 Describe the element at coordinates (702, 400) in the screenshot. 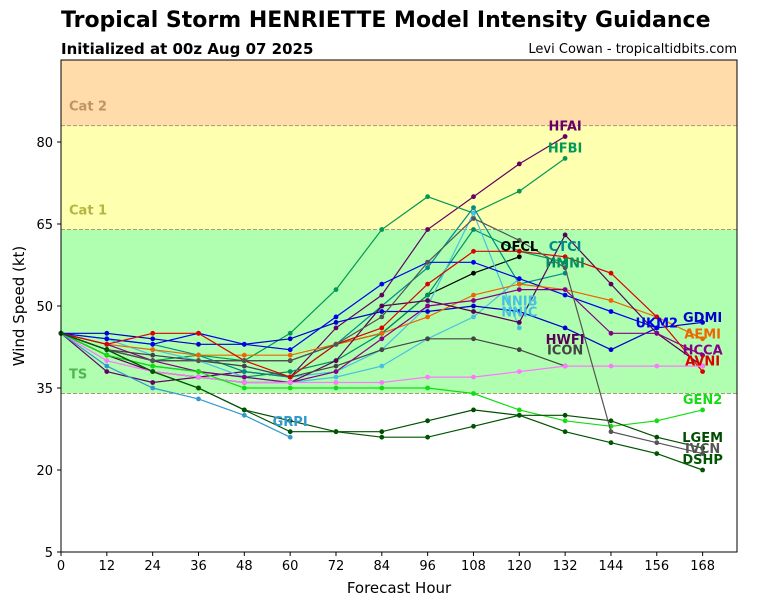

I see `series-label-gen2: GEN2` at that location.